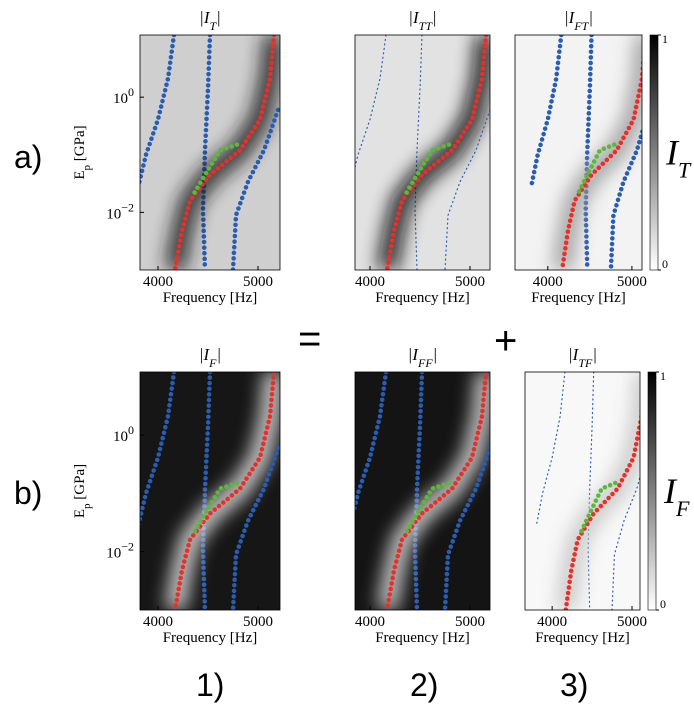 Image resolution: width=694 pixels, height=714 pixels. I want to click on text-part: E, so click(80, 513).